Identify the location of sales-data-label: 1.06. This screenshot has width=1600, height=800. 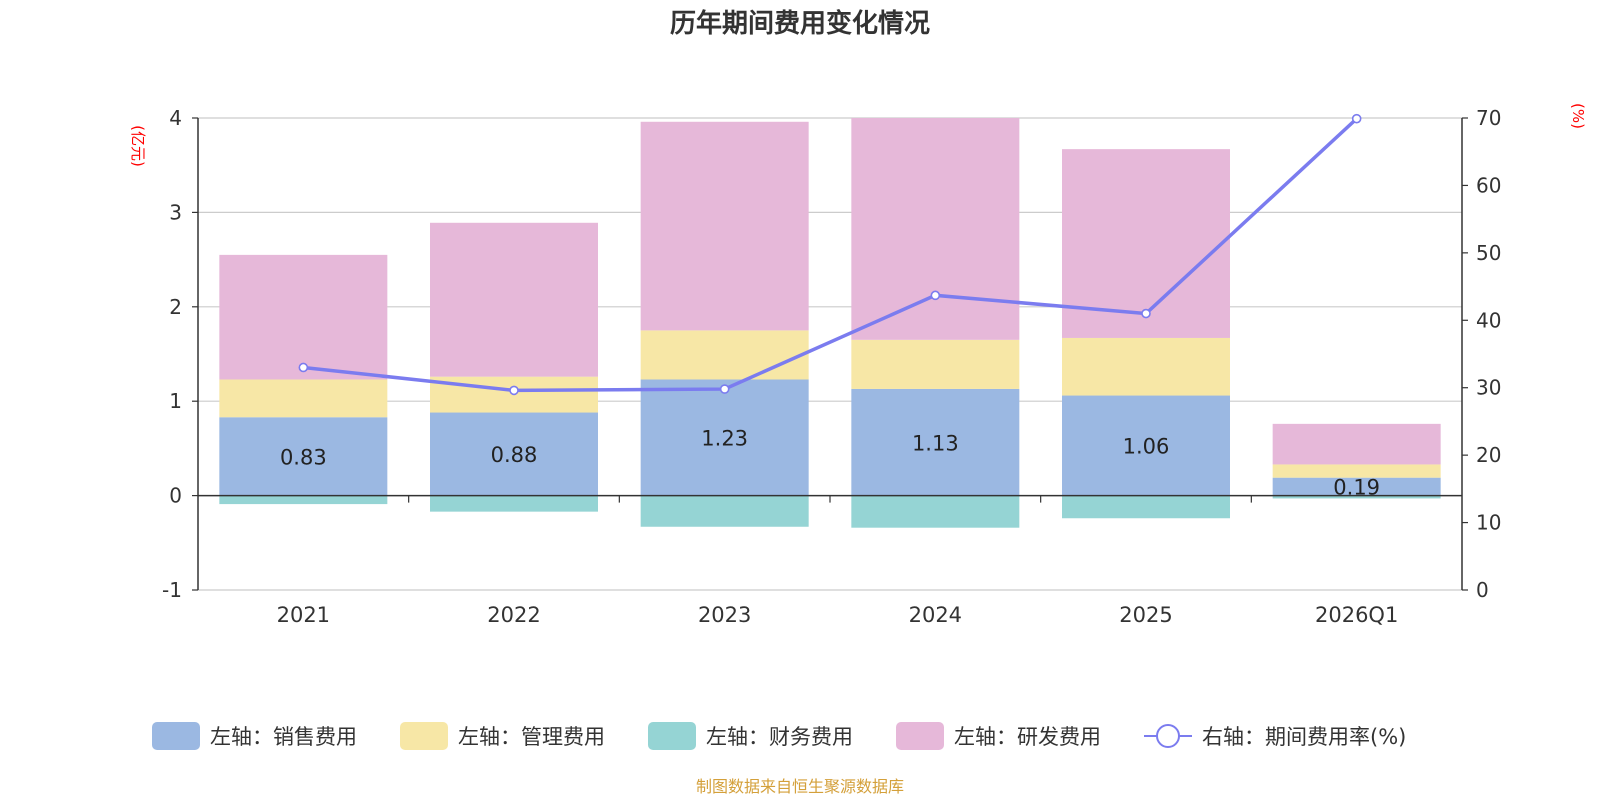
(1146, 447).